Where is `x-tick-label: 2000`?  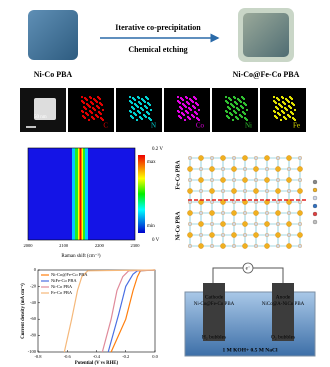 x-tick-label: 2000 is located at coordinates (29, 245).